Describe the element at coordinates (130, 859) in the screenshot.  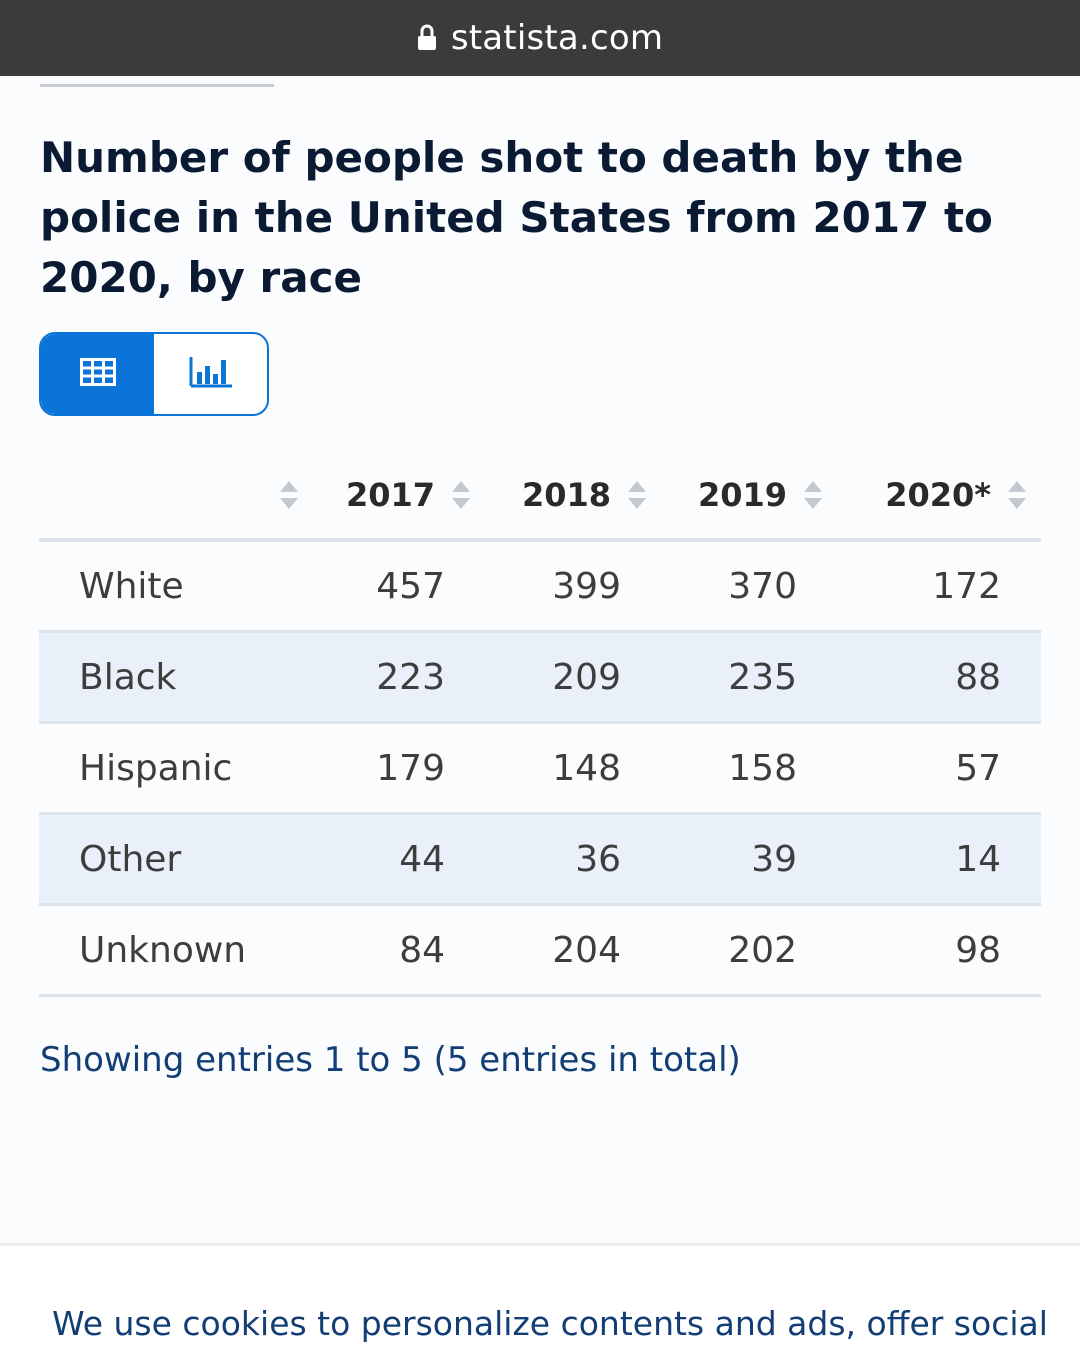
I see `row-label: Other` at that location.